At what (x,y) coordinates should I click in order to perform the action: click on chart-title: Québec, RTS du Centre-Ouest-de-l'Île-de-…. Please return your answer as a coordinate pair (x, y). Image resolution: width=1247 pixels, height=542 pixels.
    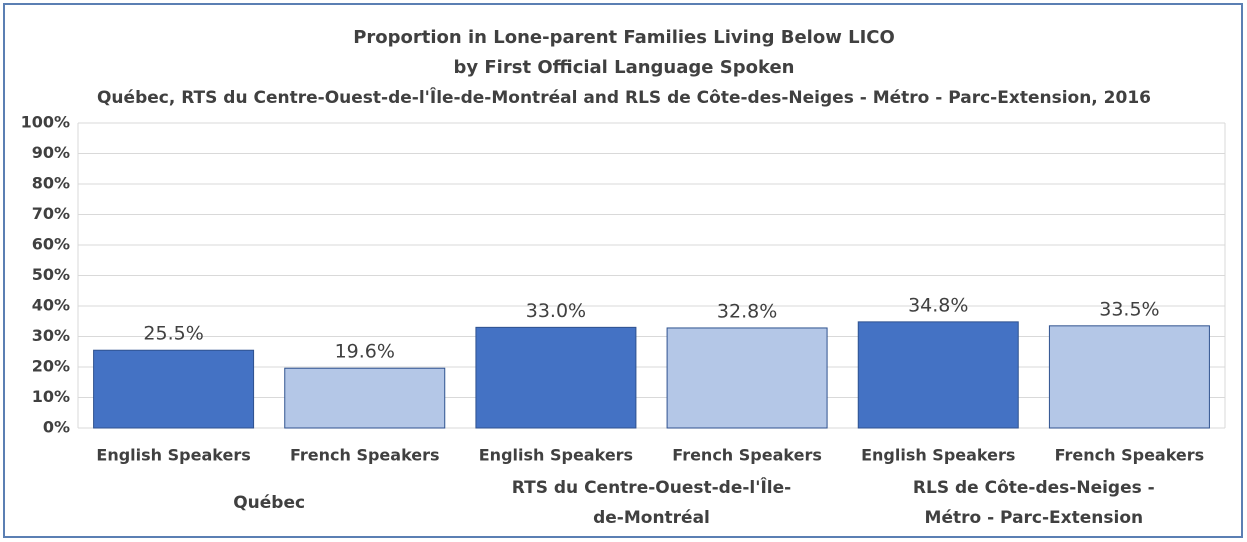
    Looking at the image, I should click on (624, 97).